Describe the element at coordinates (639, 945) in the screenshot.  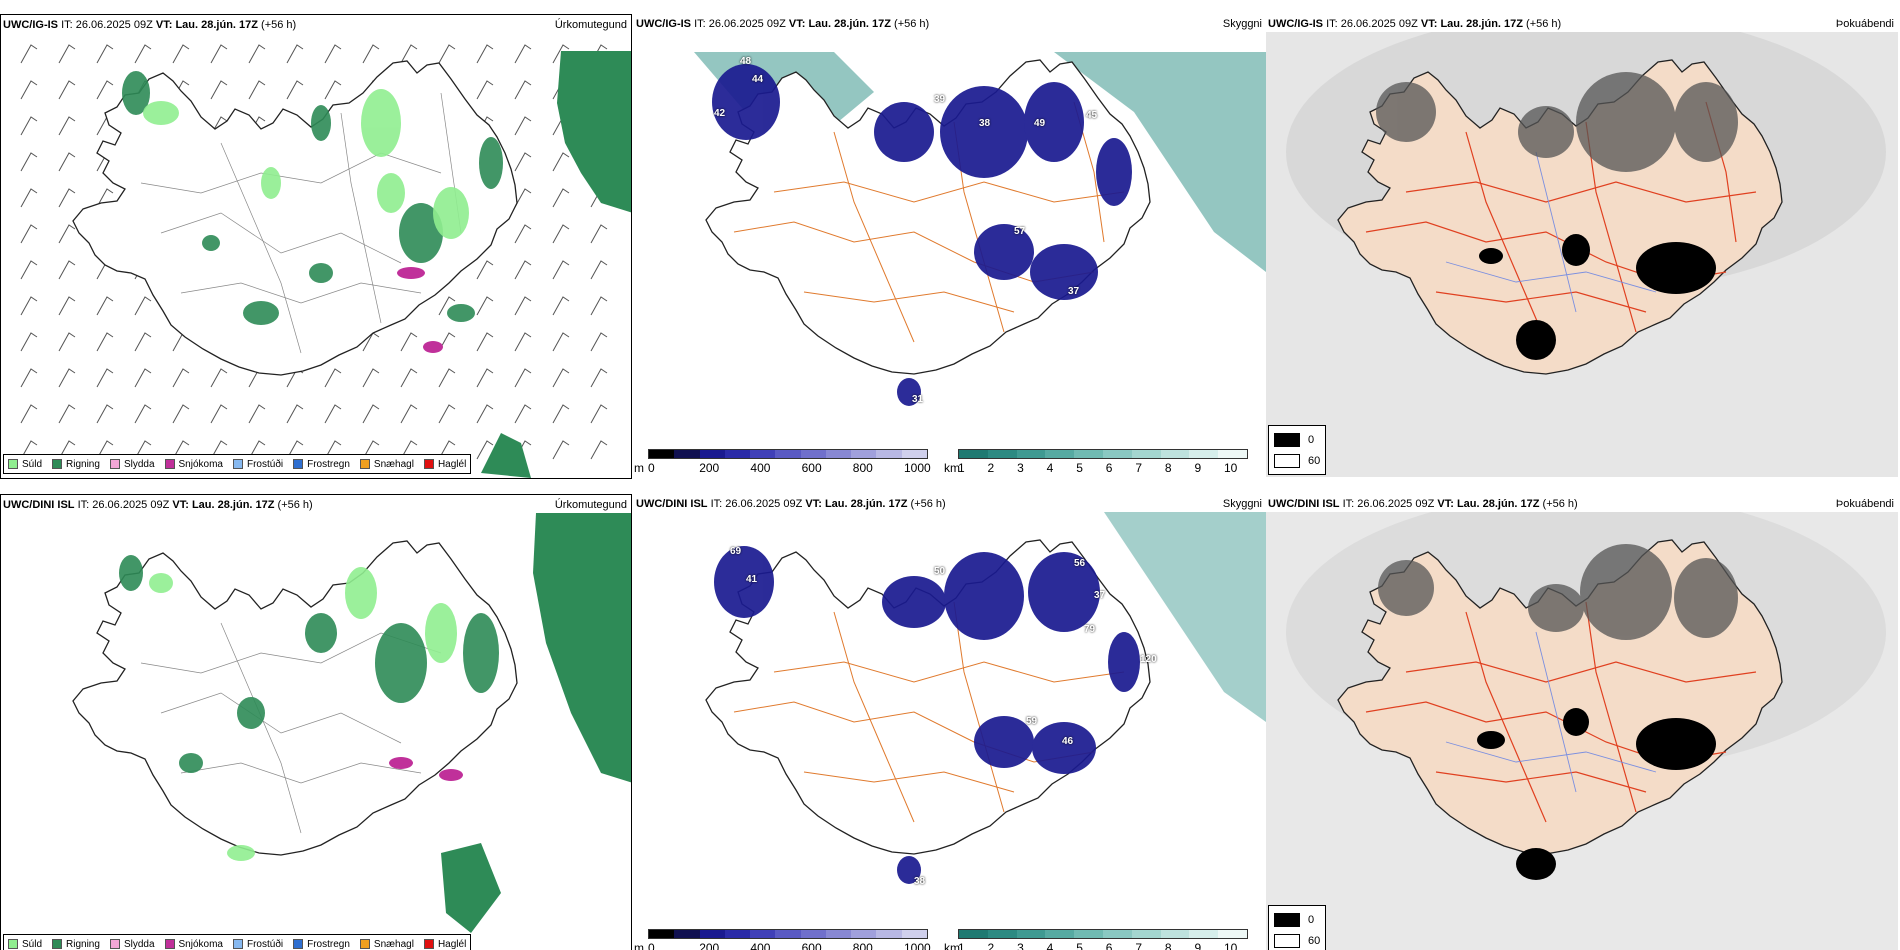
I see `colorbar-unit: m` at that location.